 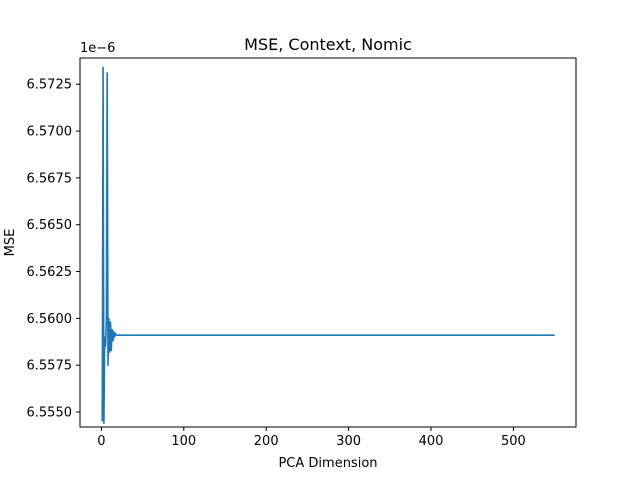 What do you see at coordinates (50, 319) in the screenshot?
I see `y-tick-label: 6.5600` at bounding box center [50, 319].